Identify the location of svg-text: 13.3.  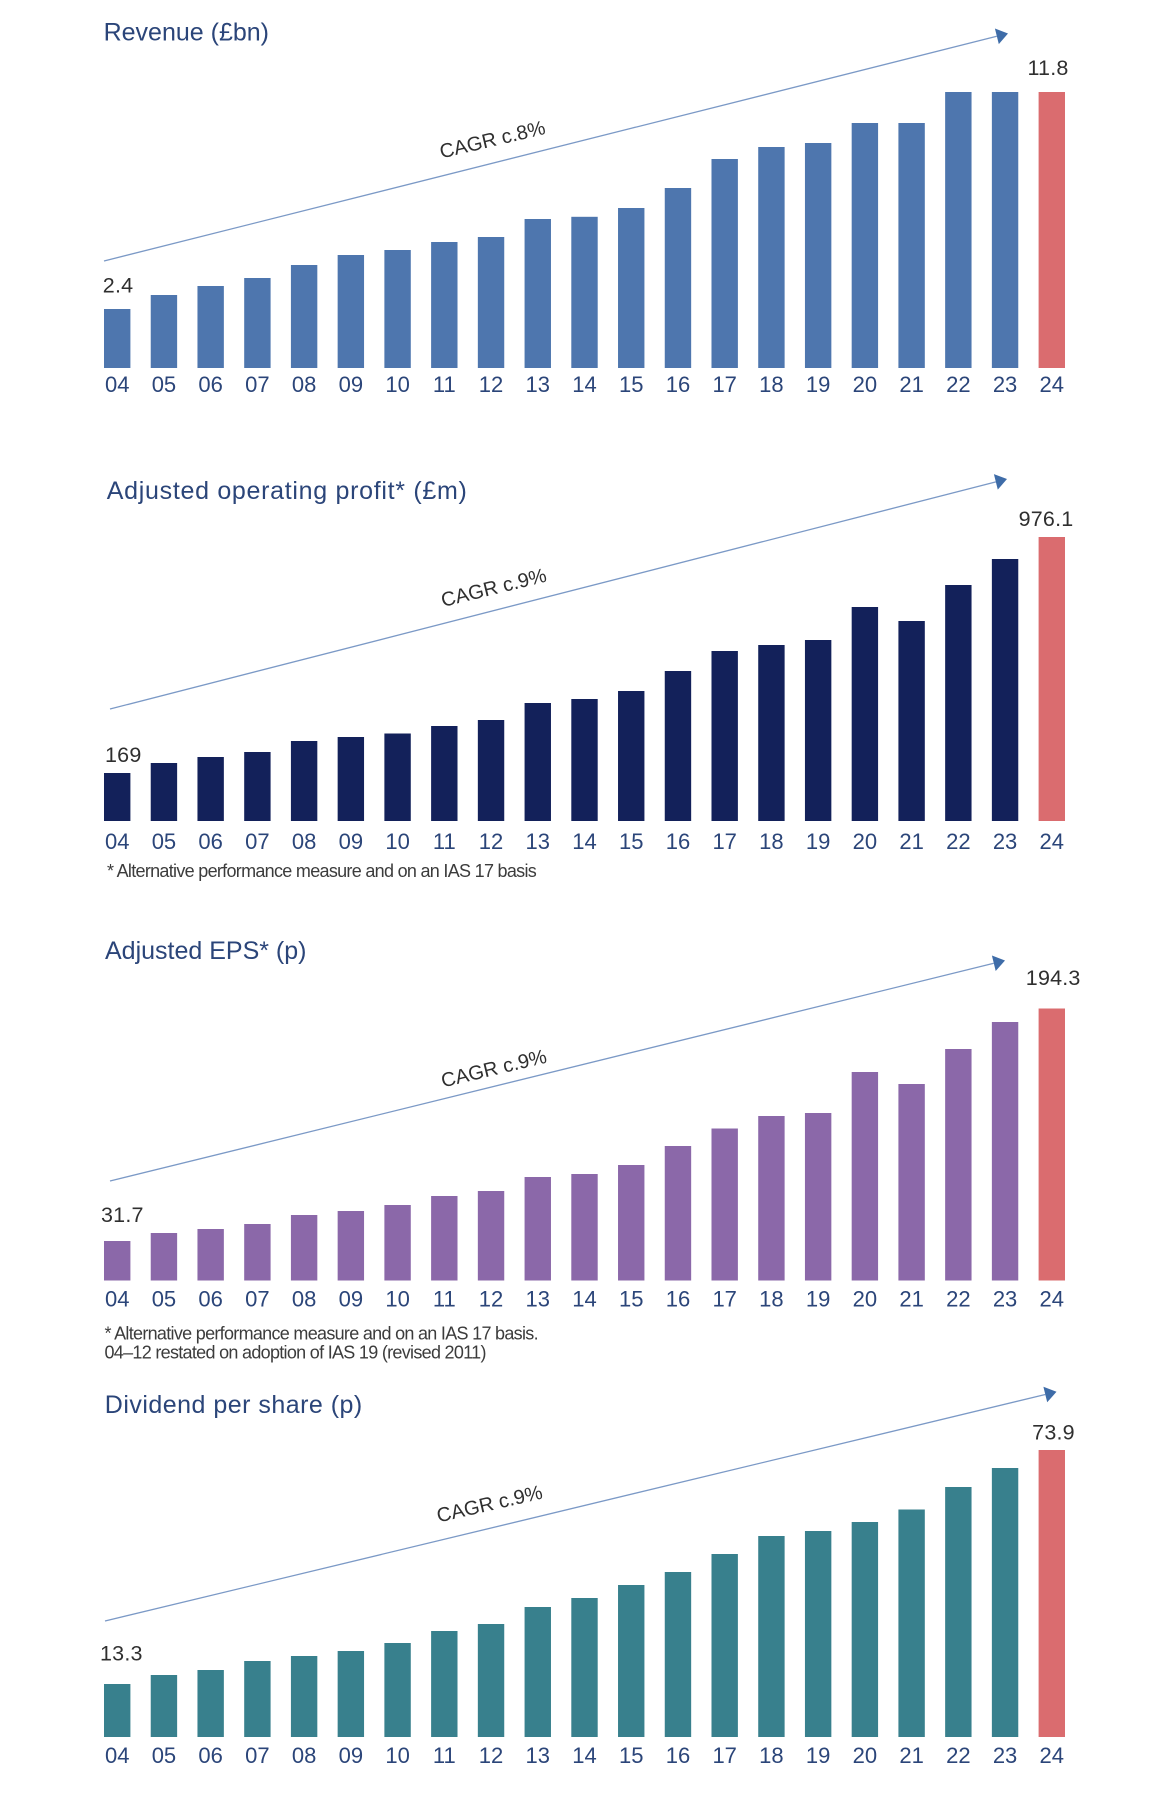
(121, 1654).